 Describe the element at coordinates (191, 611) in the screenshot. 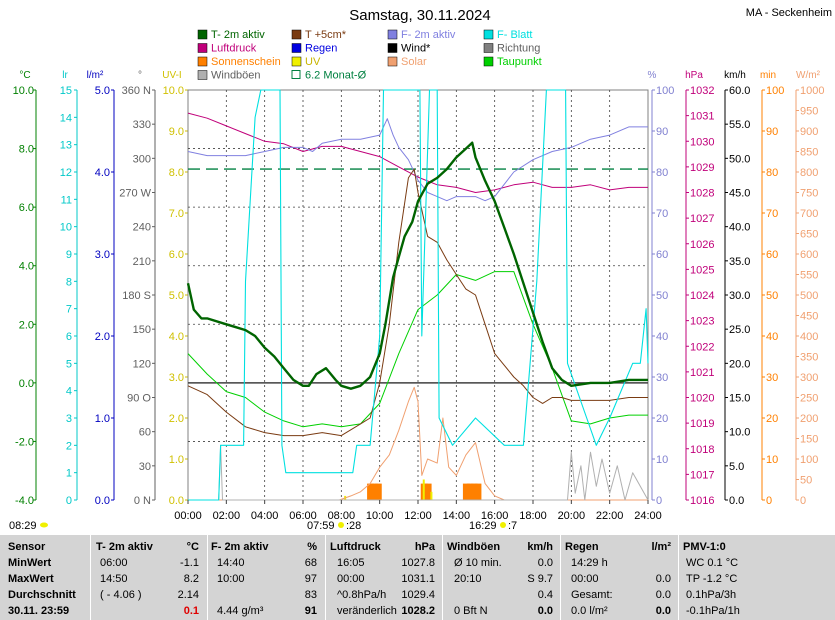

I see `stats-value: 0.1` at that location.